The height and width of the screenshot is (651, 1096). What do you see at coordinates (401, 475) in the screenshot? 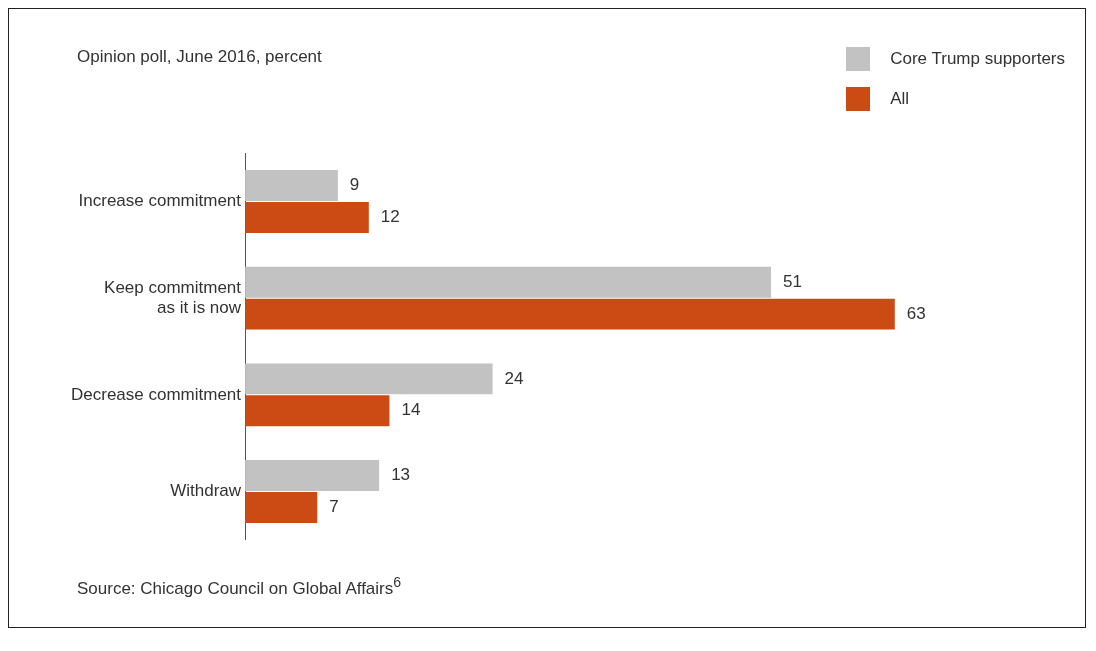
I see `data-label: 13` at bounding box center [401, 475].